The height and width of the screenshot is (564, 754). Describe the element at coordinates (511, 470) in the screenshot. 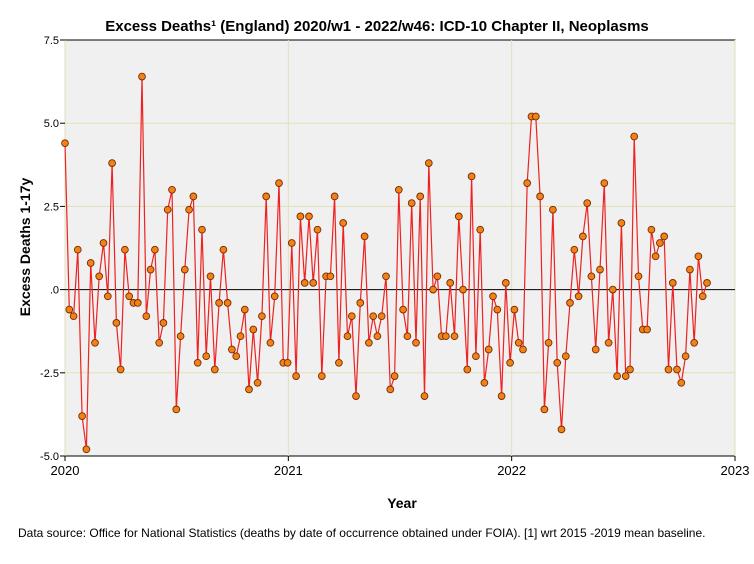

I see `x-tick-label: 2022` at that location.